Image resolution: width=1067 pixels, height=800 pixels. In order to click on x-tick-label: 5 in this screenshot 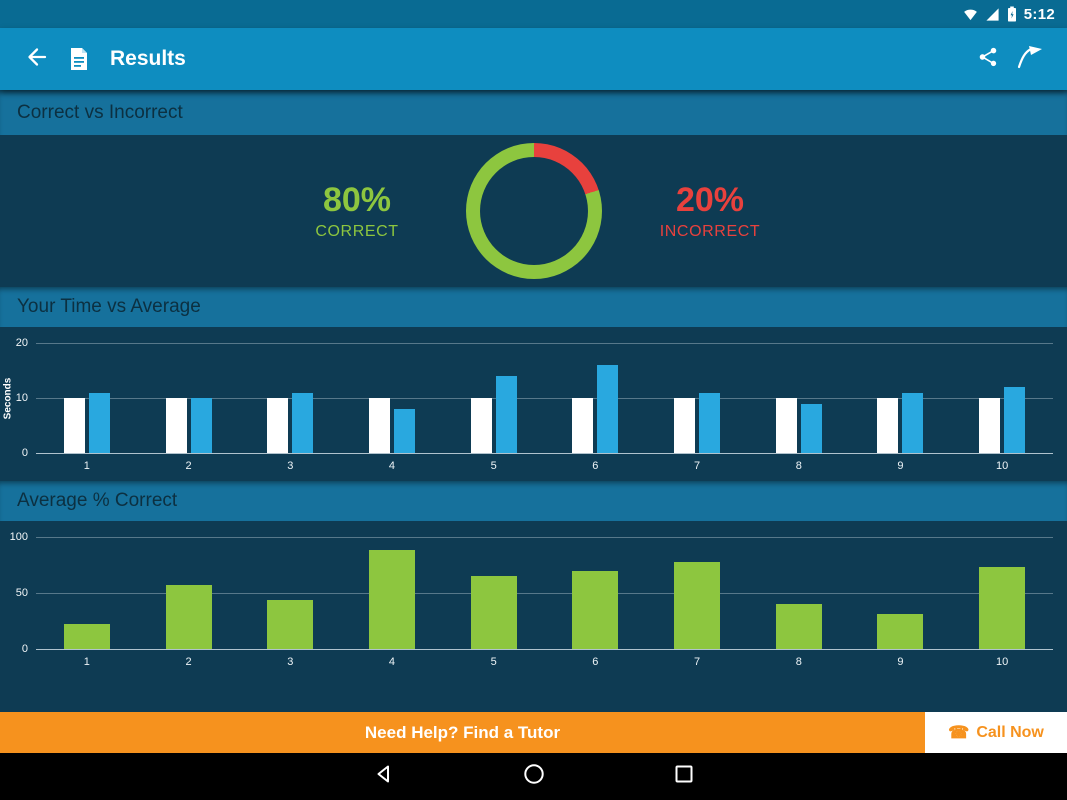, I will do `click(493, 466)`.